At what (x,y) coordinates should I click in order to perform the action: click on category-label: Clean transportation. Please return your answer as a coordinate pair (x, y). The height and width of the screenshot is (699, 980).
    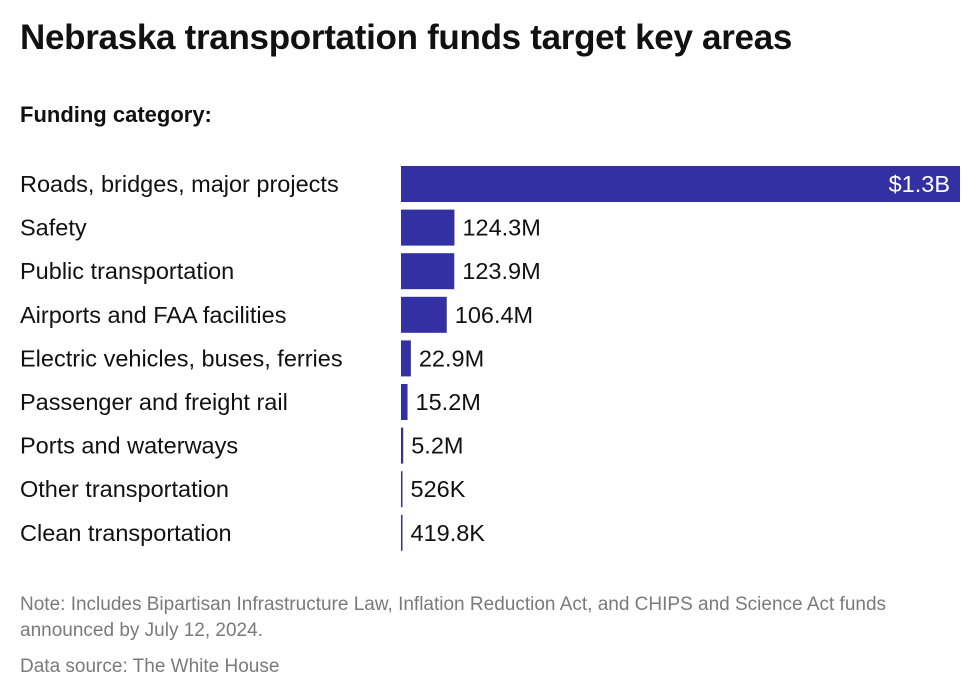
    Looking at the image, I should click on (126, 533).